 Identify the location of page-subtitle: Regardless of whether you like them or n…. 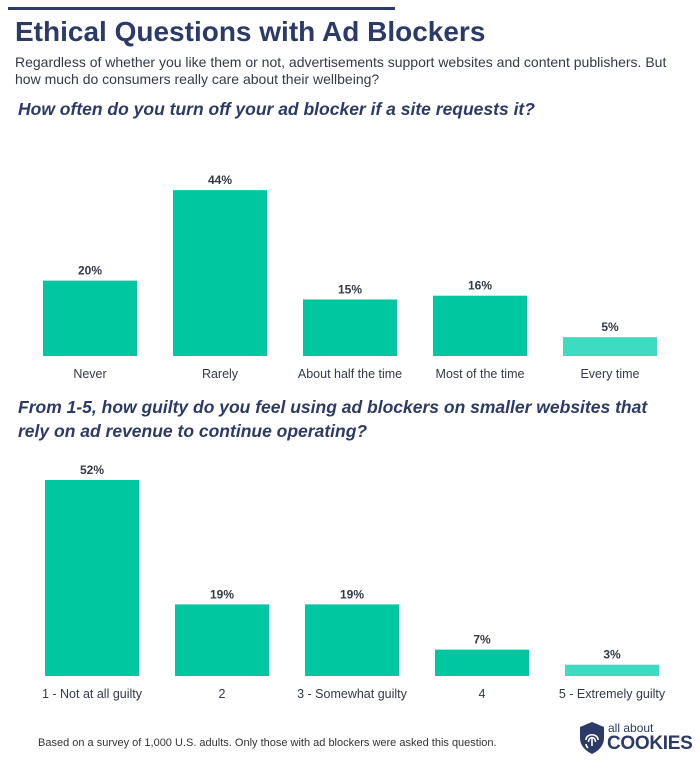
(341, 70).